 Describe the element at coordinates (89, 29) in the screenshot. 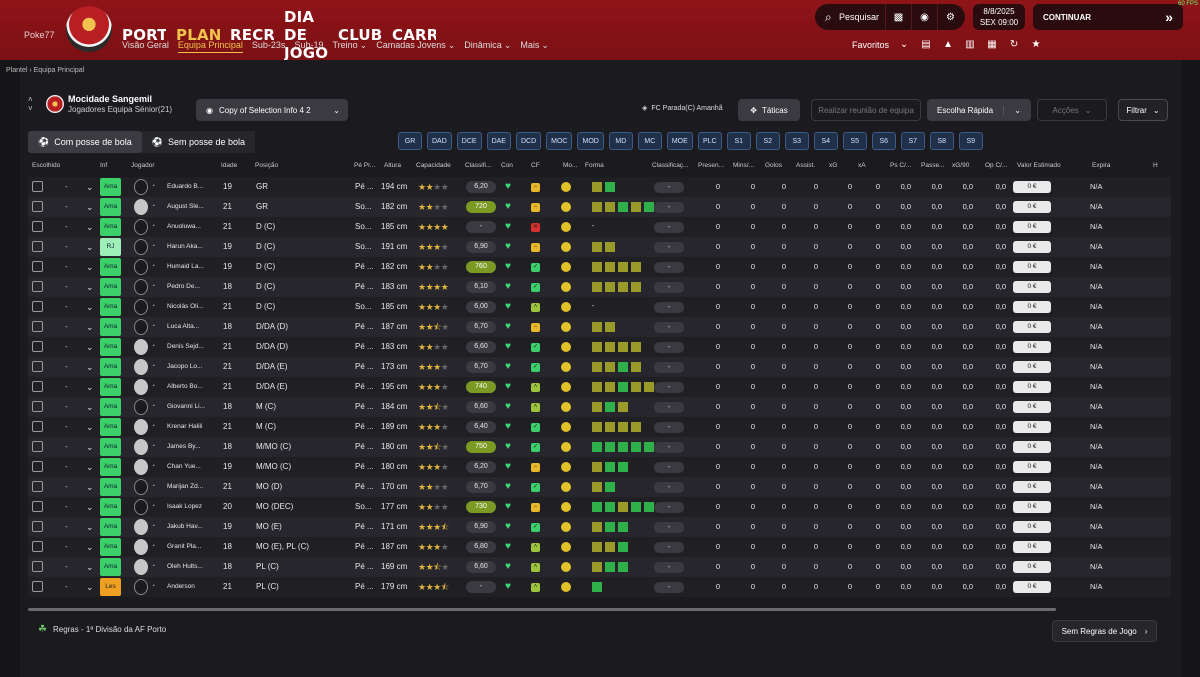

I see `club-logo` at that location.